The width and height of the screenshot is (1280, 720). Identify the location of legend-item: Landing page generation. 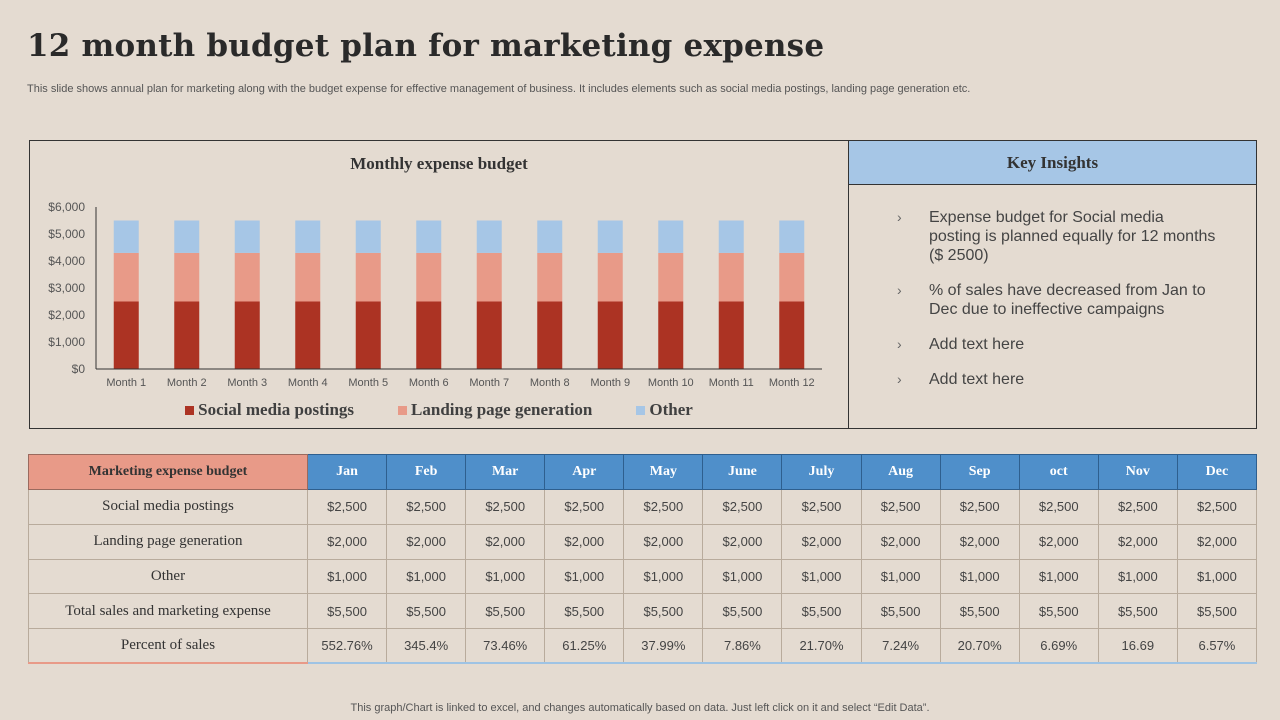
(495, 410).